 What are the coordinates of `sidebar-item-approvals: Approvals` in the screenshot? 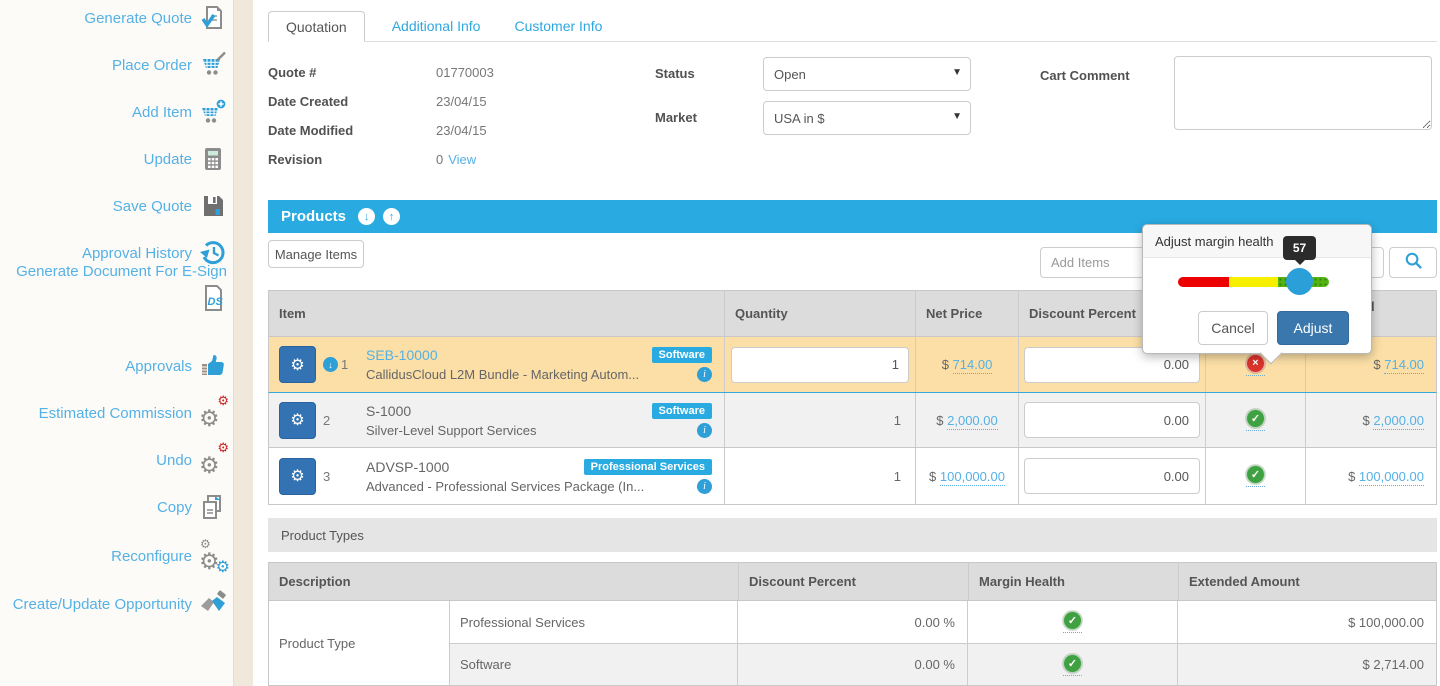 It's located at (176, 366).